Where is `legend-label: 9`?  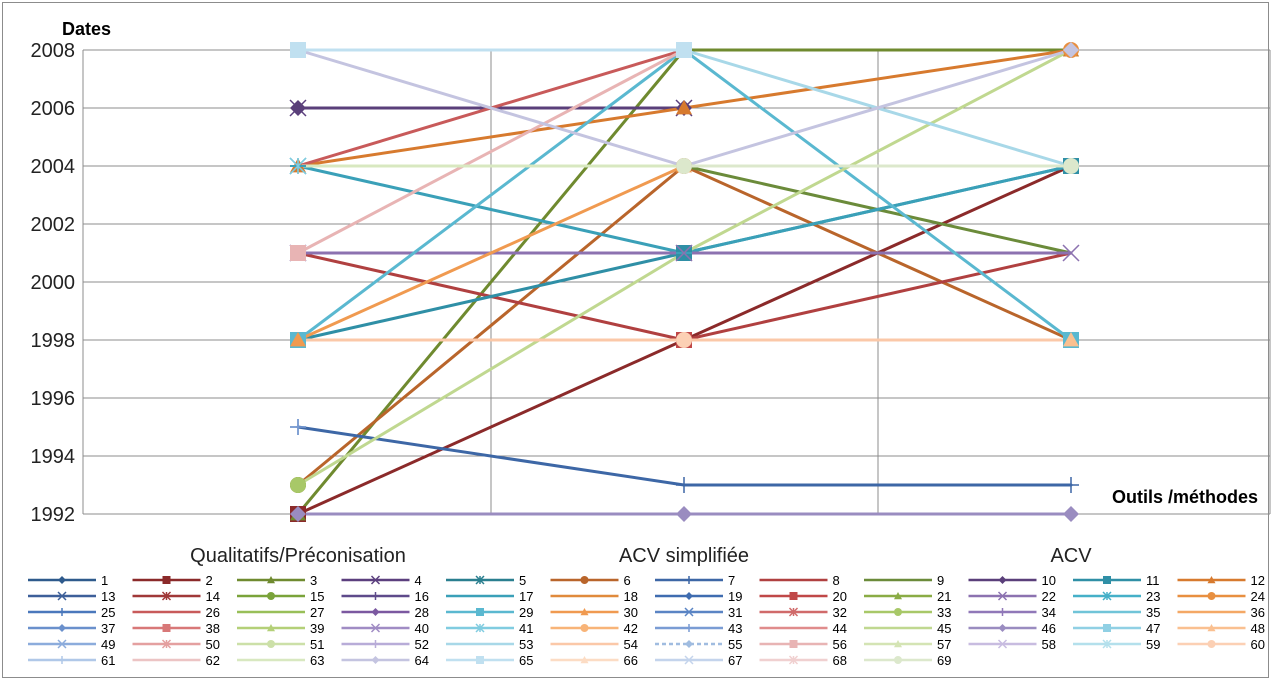 legend-label: 9 is located at coordinates (940, 580).